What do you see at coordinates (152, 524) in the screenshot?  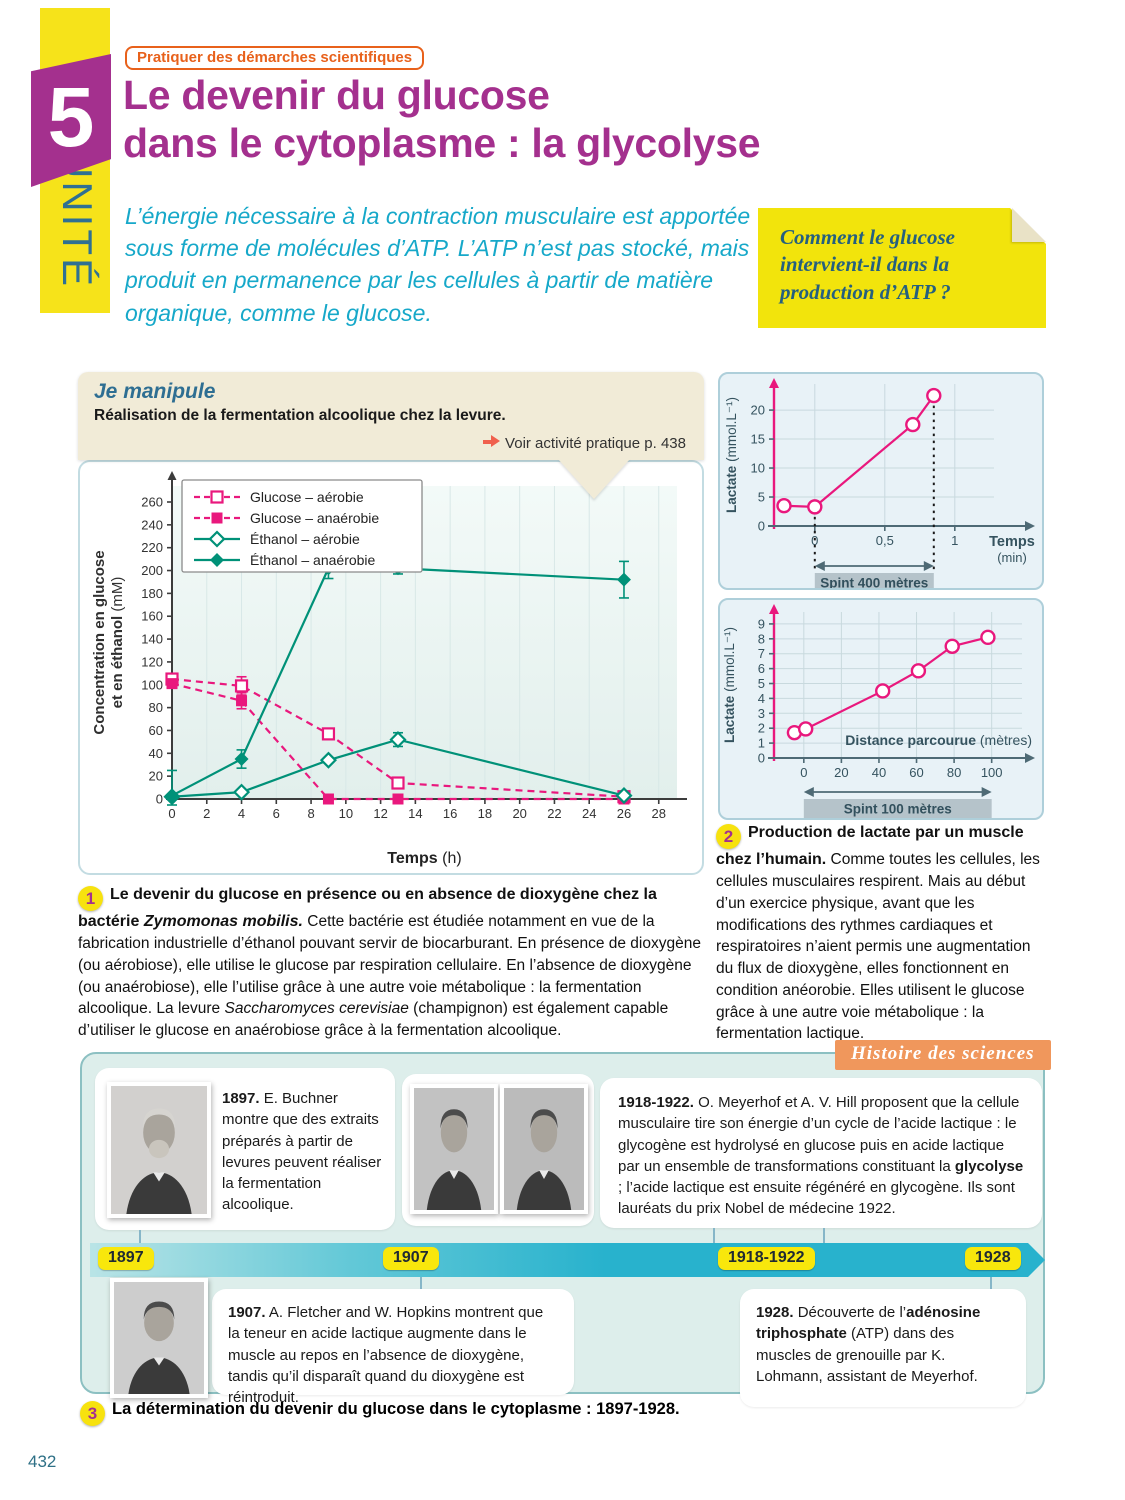 I see `svg-text: 240` at bounding box center [152, 524].